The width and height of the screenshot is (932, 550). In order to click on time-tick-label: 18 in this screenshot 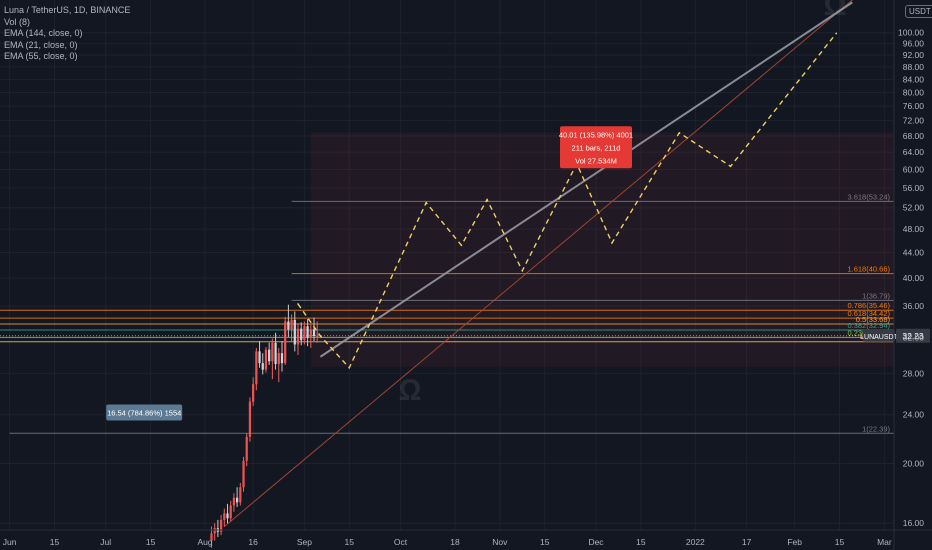, I will do `click(455, 542)`.